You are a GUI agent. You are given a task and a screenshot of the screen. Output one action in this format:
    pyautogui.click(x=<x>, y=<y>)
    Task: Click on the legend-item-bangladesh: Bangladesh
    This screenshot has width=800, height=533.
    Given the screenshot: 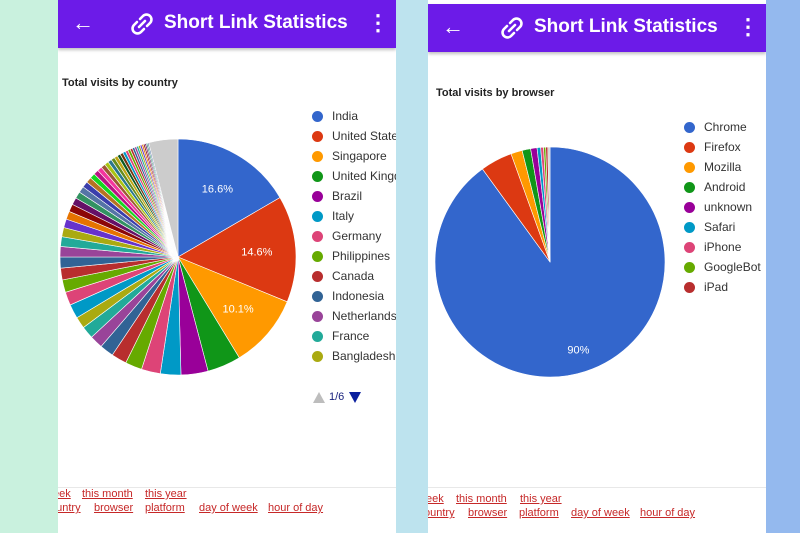 What is the action you would take?
    pyautogui.click(x=354, y=356)
    